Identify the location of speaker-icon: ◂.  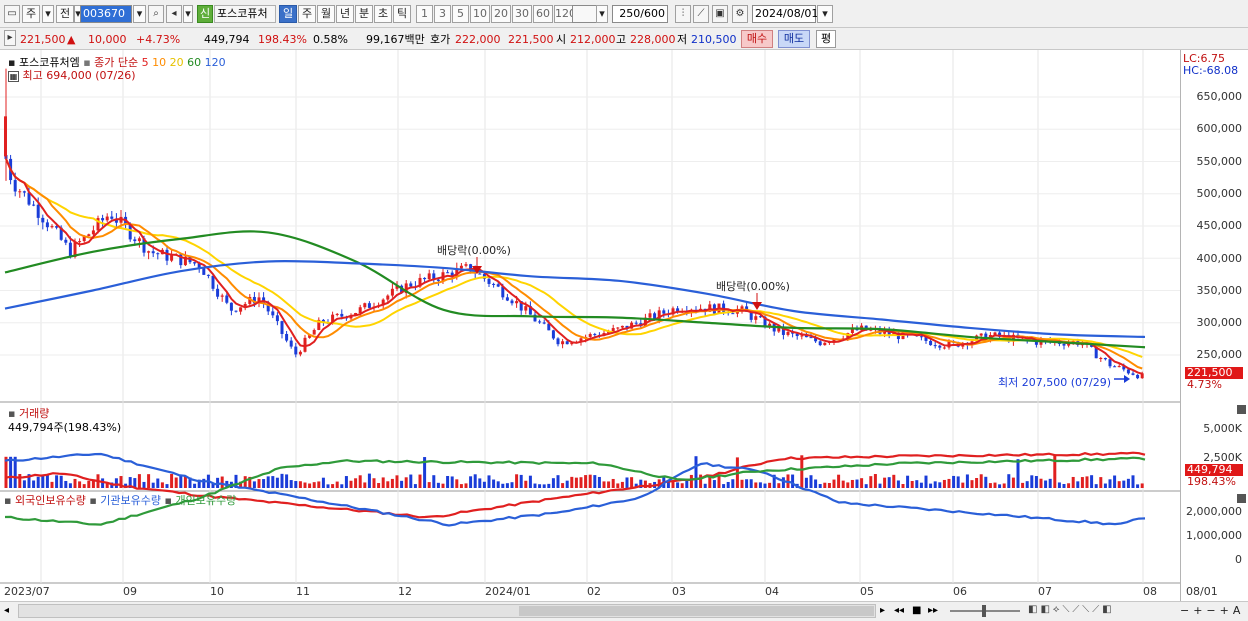
(174, 14).